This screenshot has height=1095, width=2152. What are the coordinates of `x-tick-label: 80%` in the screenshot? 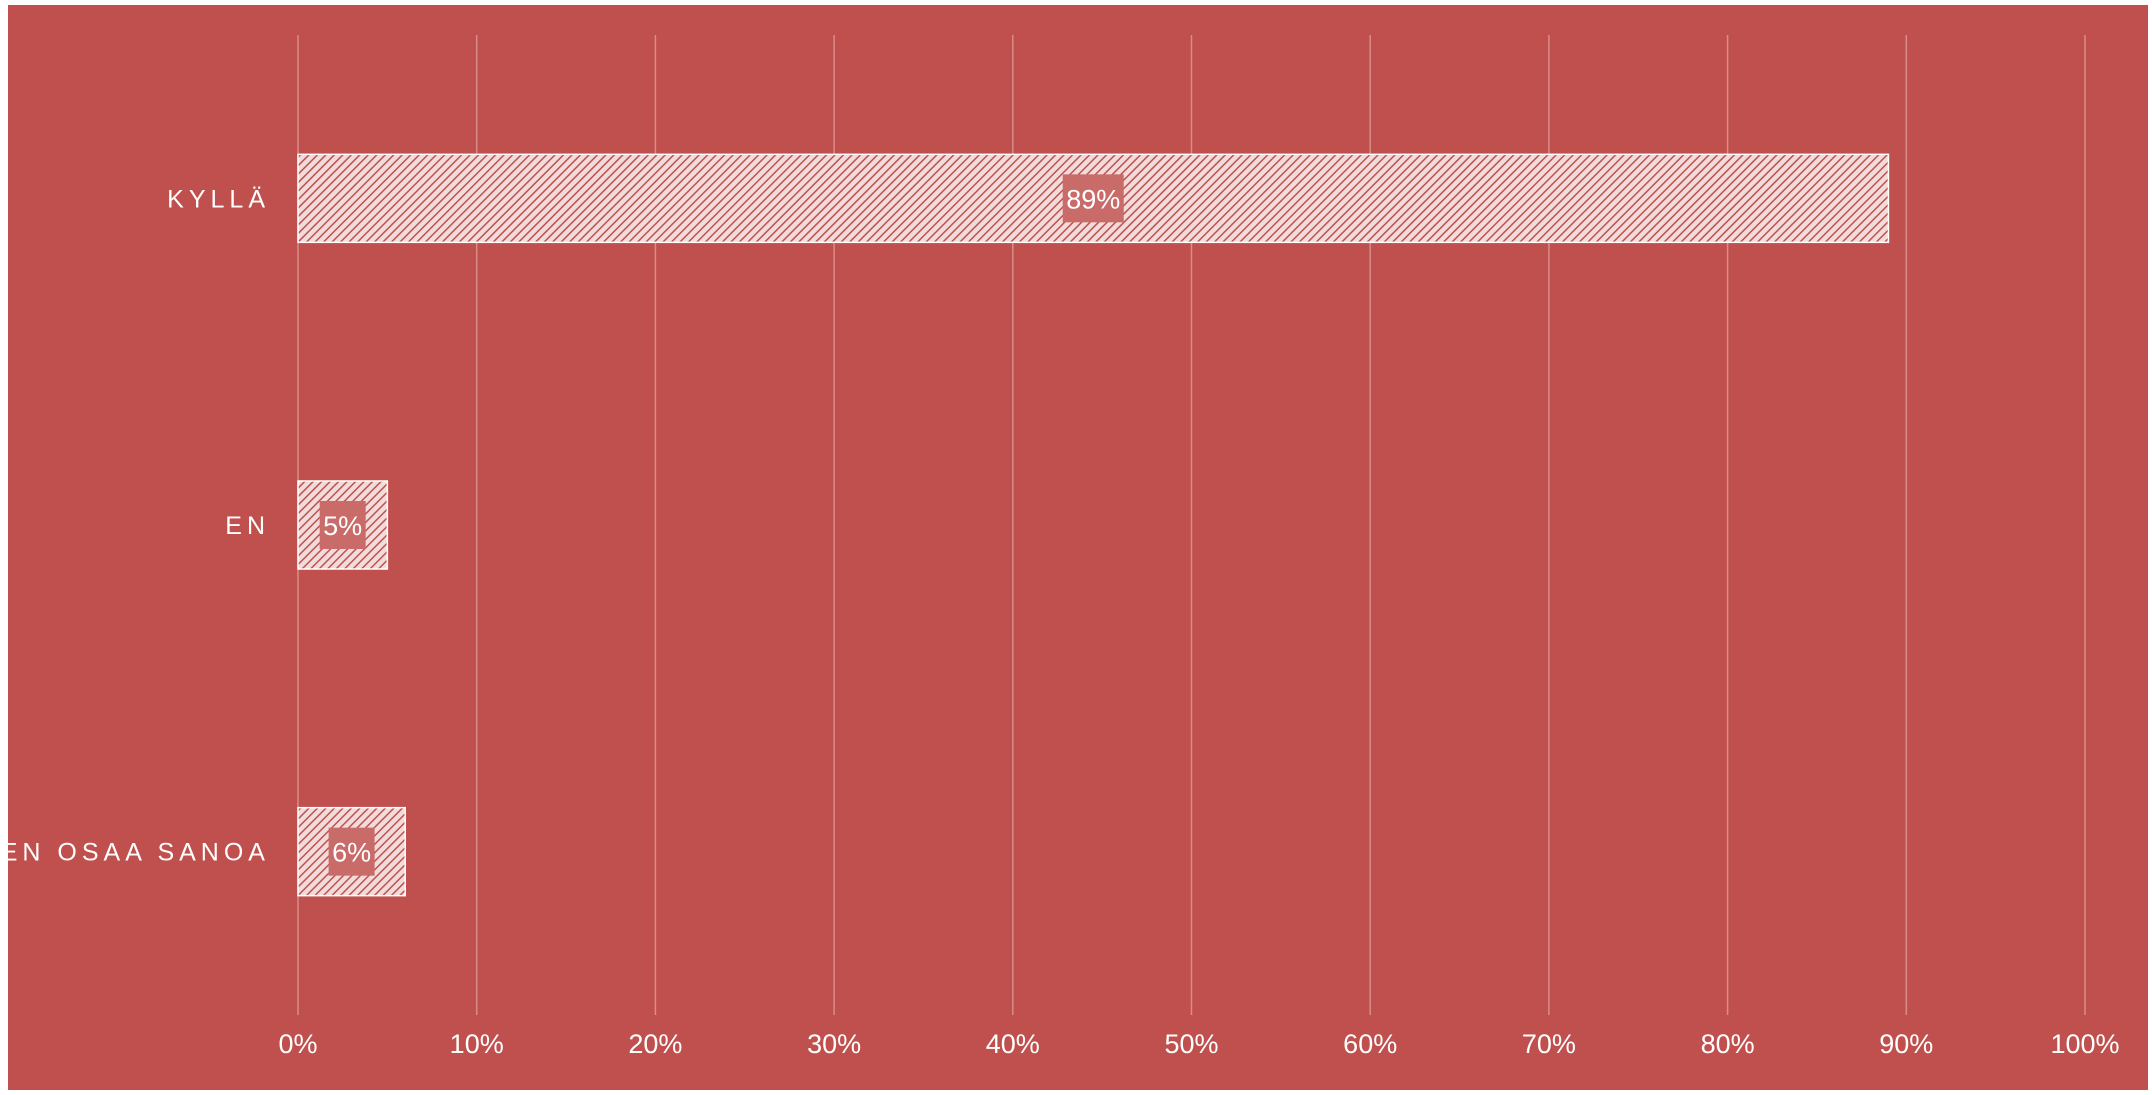 It's located at (1728, 1044).